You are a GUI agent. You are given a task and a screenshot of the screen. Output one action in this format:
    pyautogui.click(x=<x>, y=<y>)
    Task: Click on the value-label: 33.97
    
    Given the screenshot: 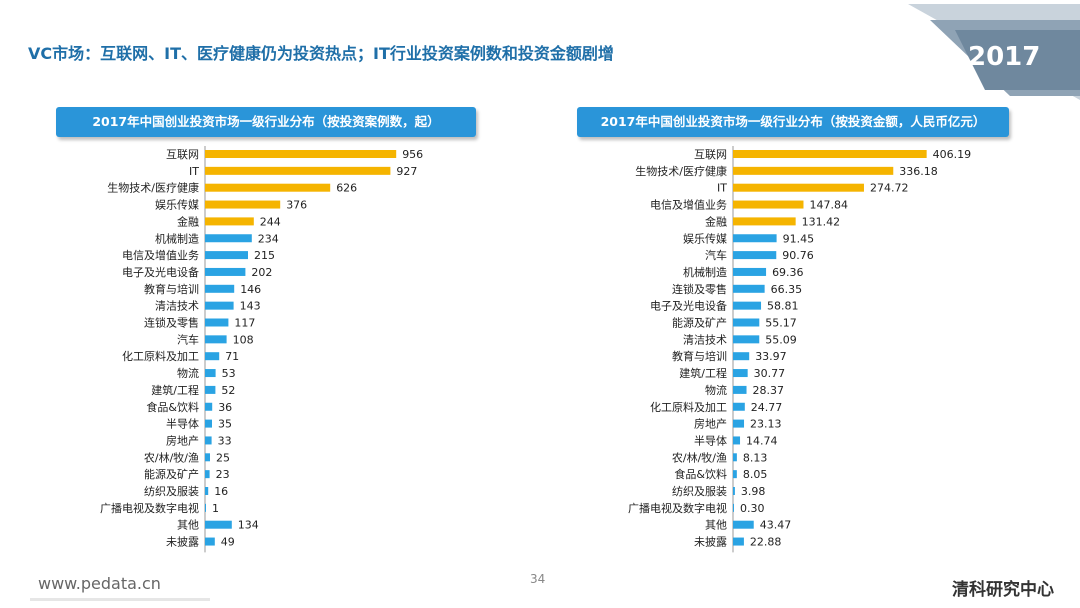 What is the action you would take?
    pyautogui.click(x=771, y=356)
    